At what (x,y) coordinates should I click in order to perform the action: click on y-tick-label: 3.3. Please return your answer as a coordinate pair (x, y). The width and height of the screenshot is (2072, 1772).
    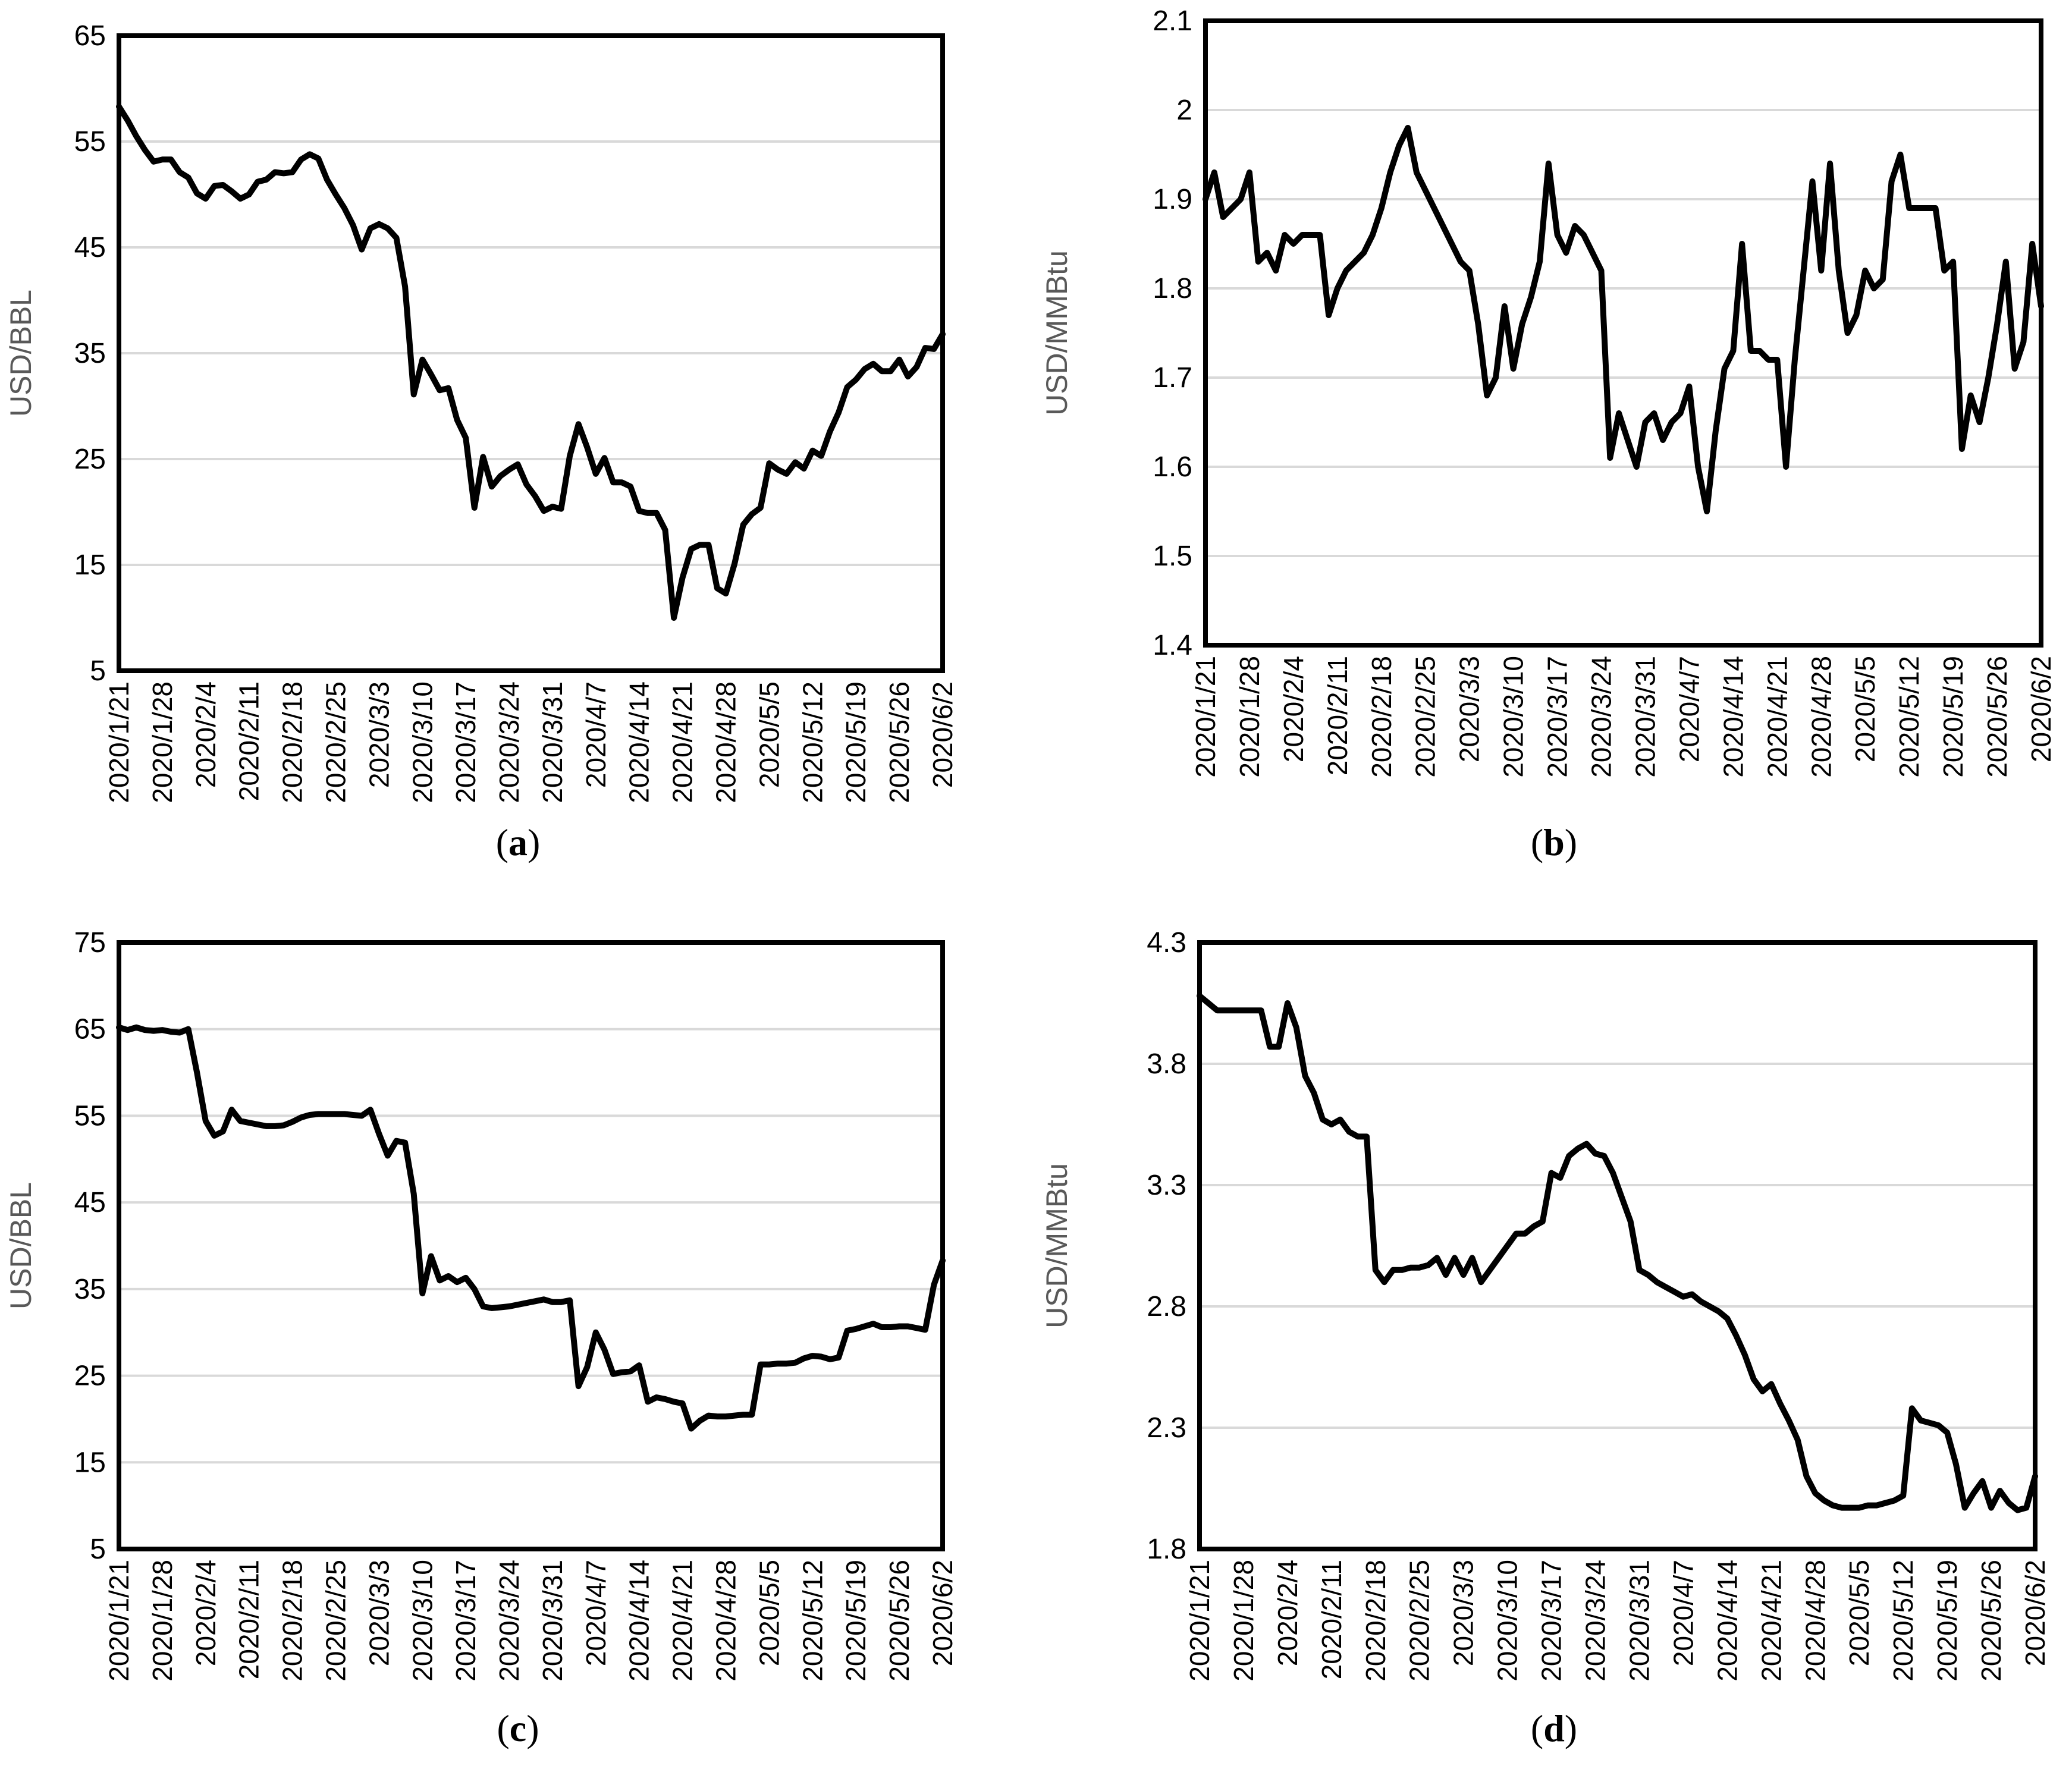
    Looking at the image, I should click on (1166, 1185).